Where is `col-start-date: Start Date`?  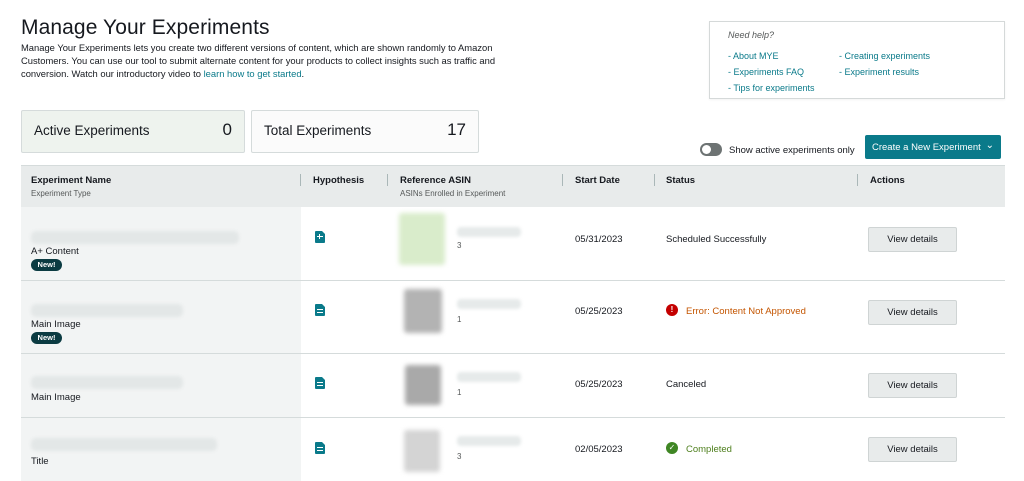
col-start-date: Start Date is located at coordinates (597, 180).